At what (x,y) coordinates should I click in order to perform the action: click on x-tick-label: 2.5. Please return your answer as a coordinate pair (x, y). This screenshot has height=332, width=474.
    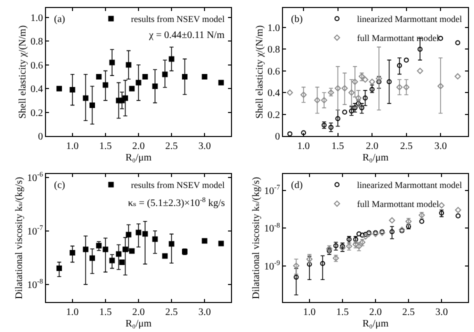
    Looking at the image, I should click on (406, 146).